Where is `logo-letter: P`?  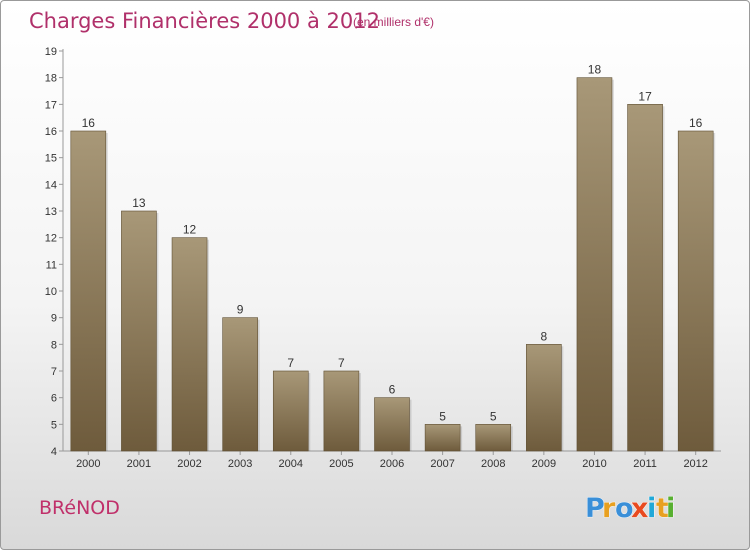 logo-letter: P is located at coordinates (595, 508).